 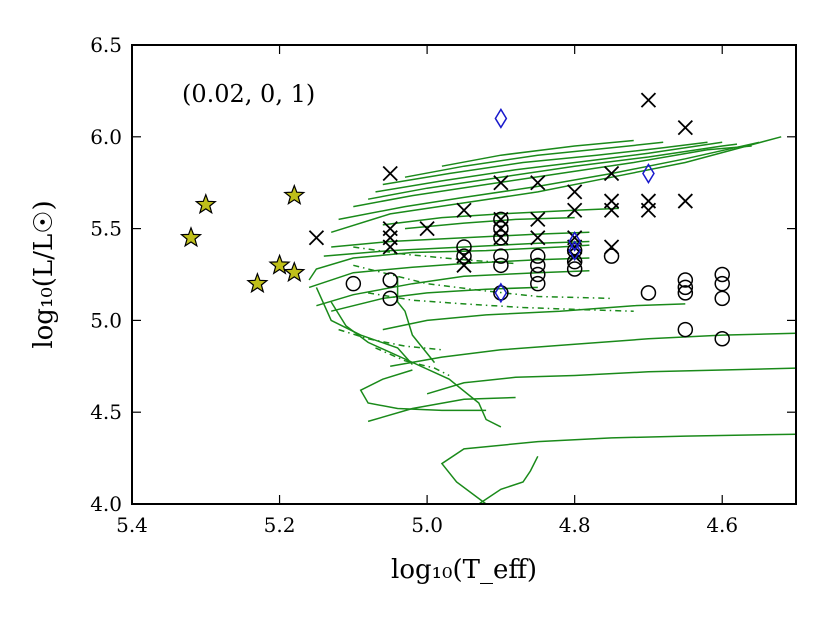 I want to click on x-tick-label: 4.8, so click(x=575, y=525).